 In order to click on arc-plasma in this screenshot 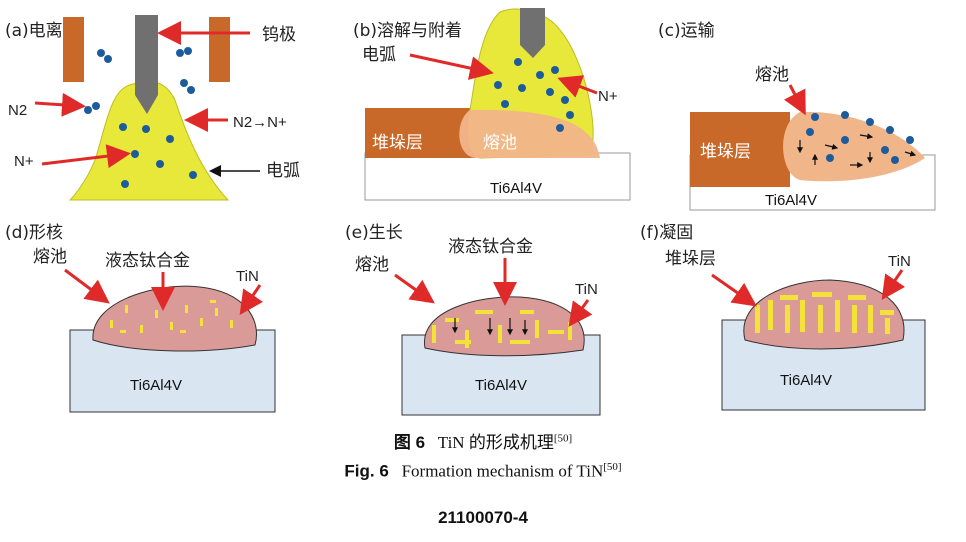, I will do `click(149, 140)`.